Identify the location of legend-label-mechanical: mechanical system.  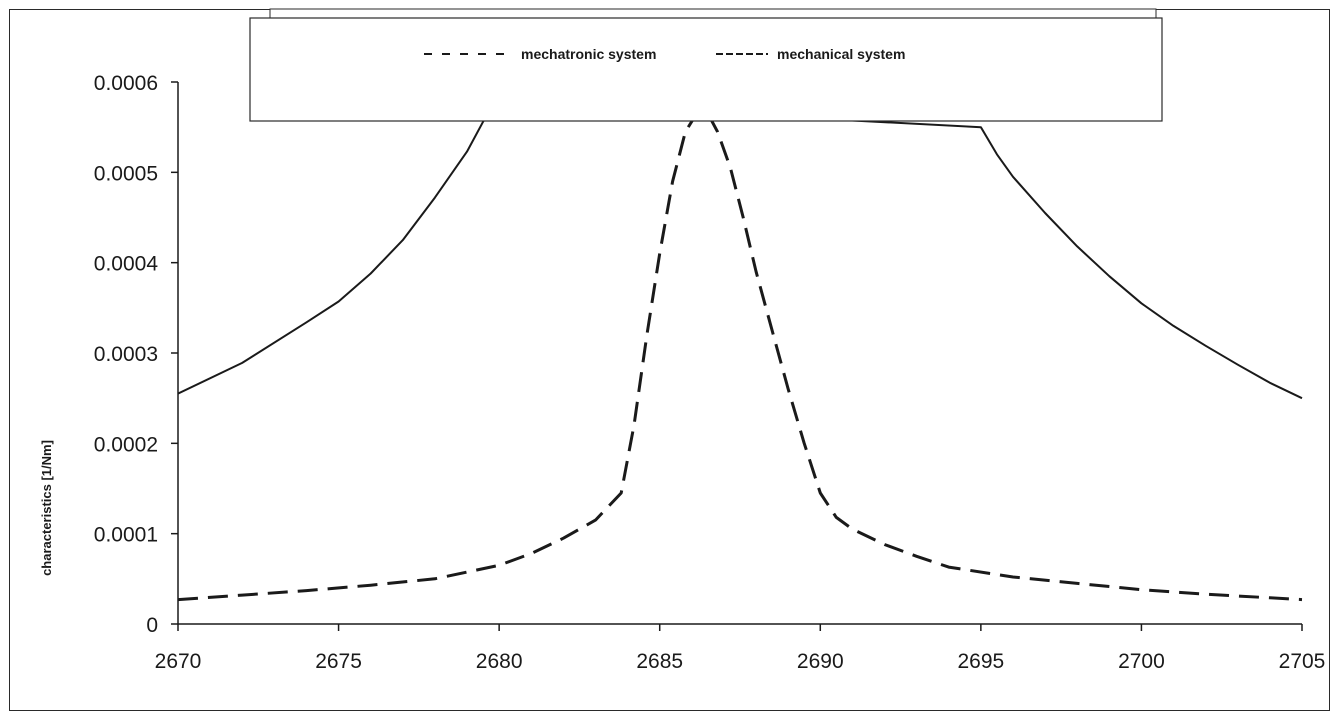
(841, 54).